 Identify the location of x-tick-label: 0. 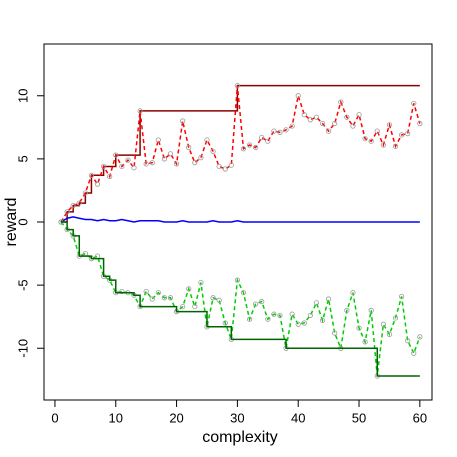
(54, 417).